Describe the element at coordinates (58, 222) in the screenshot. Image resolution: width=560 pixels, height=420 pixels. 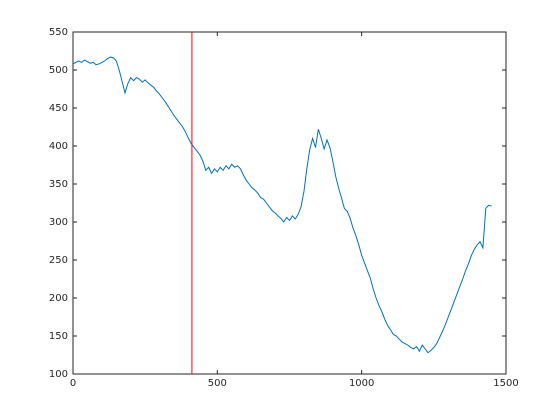
I see `y-tick-label: 300` at that location.